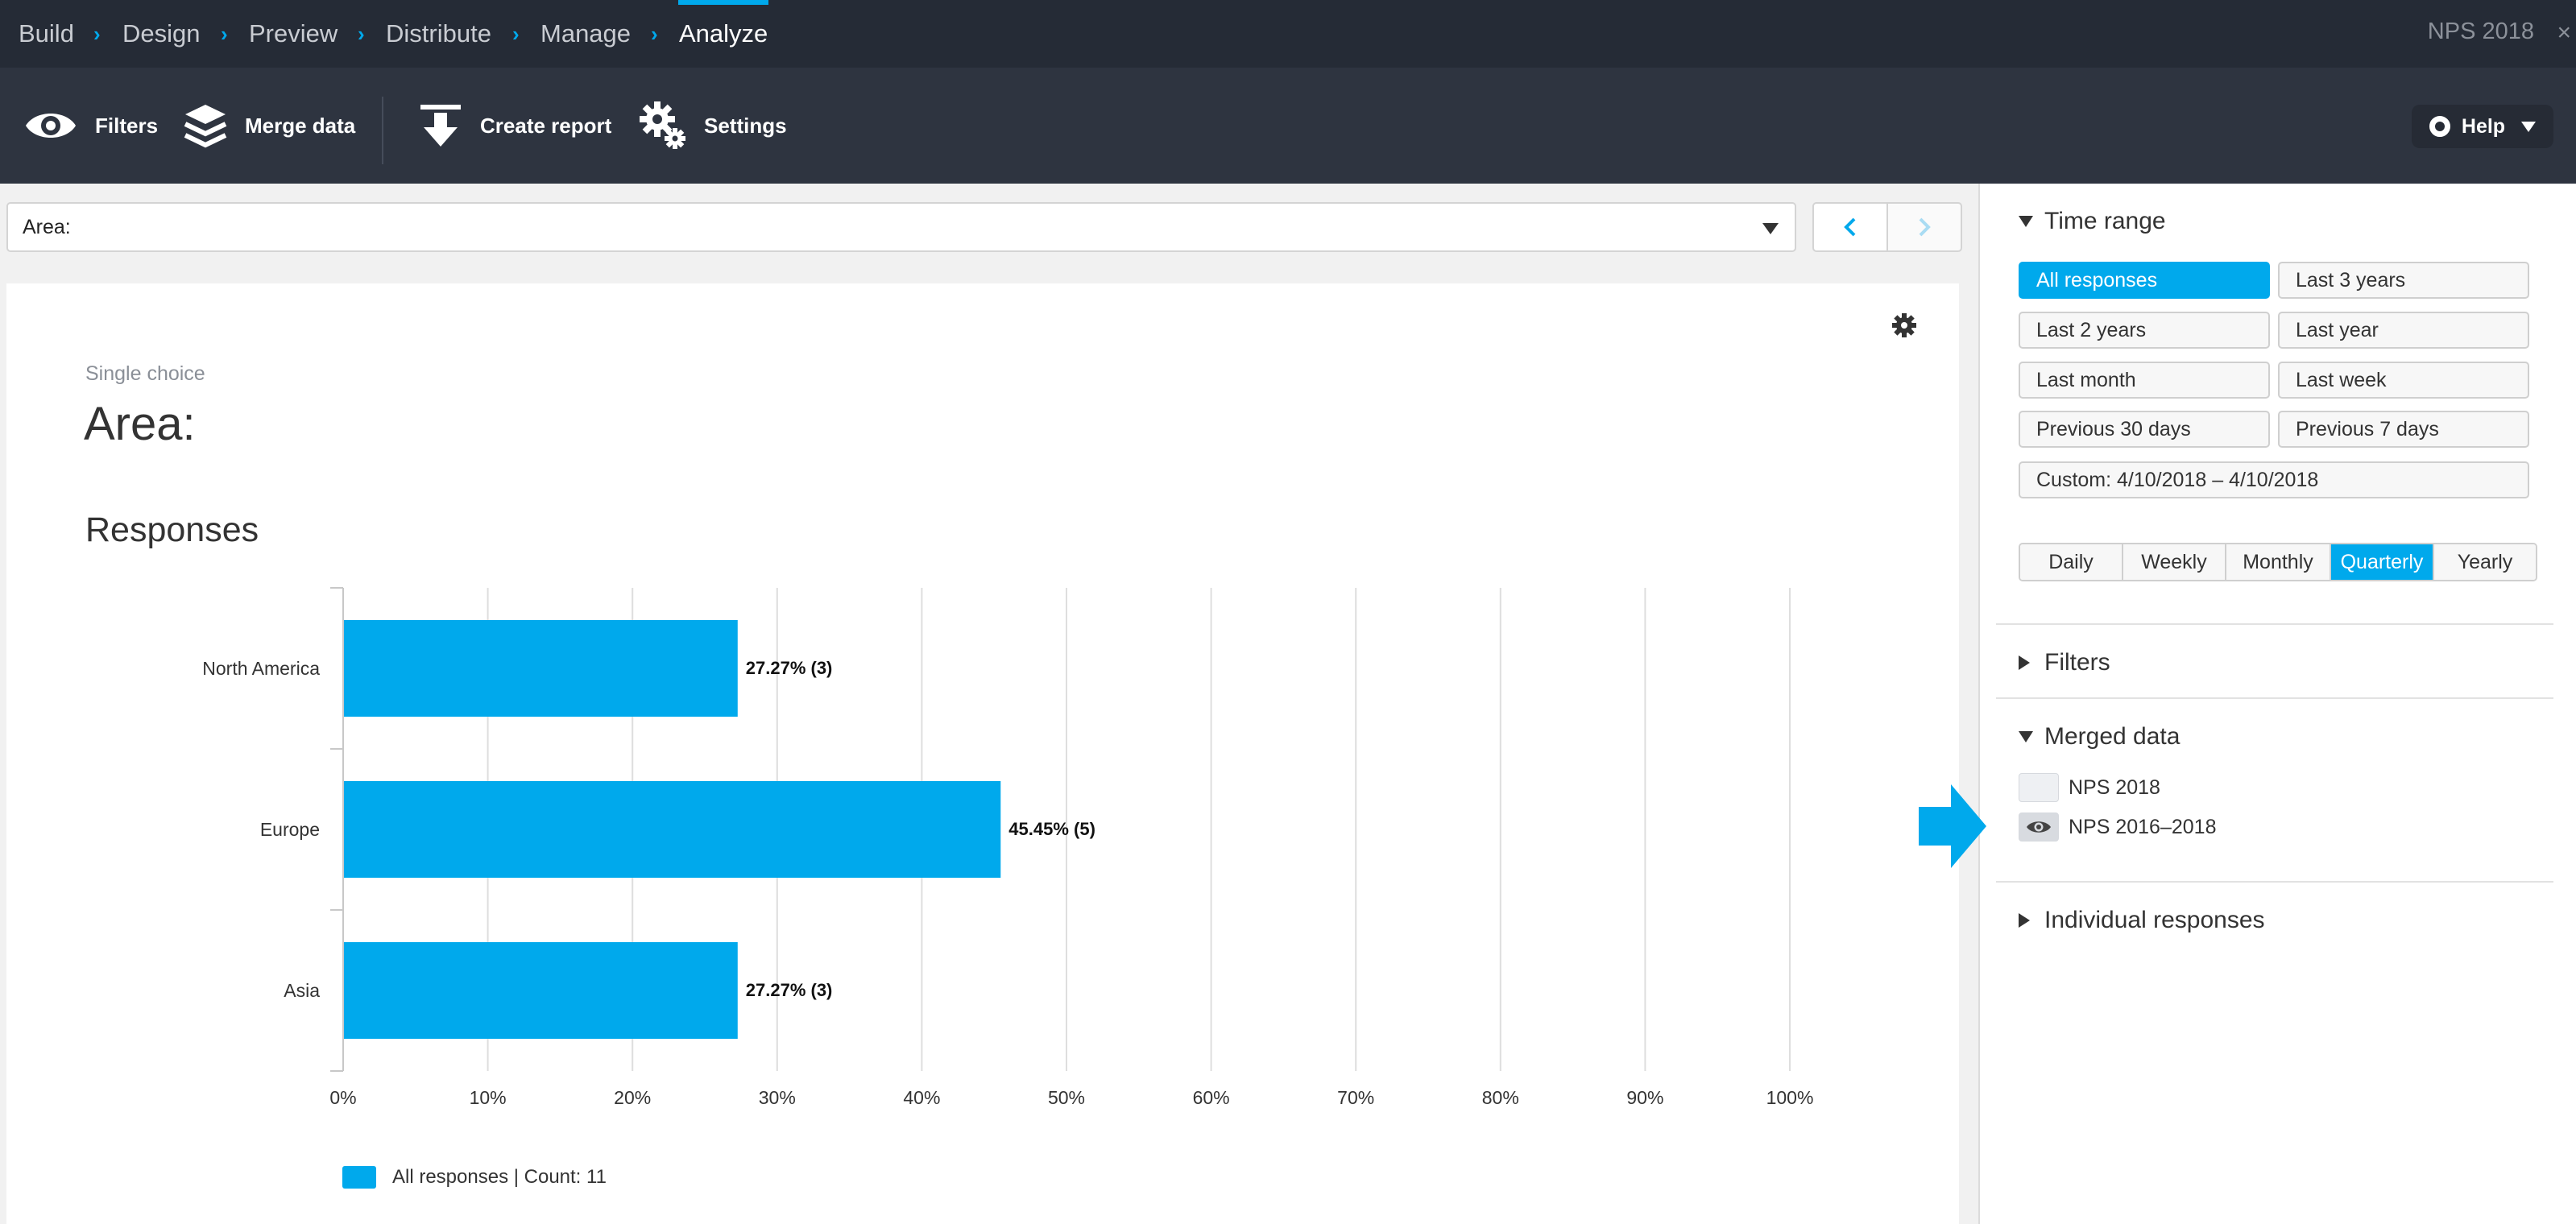 Image resolution: width=2576 pixels, height=1224 pixels. I want to click on granularity-weekly: Weekly, so click(2174, 562).